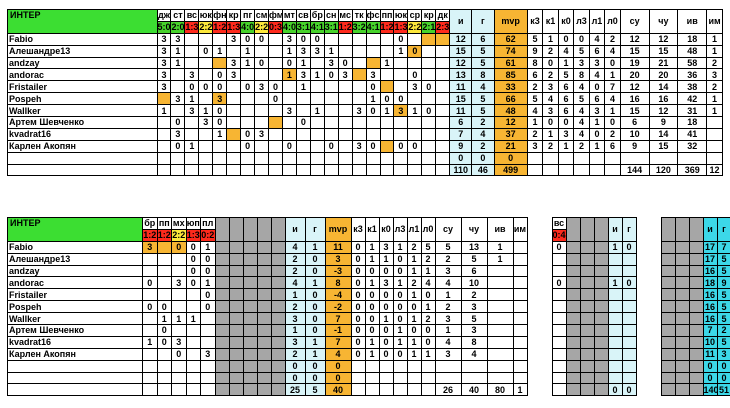 This screenshot has width=730, height=408. I want to click on side-header-0: и, so click(615, 229).